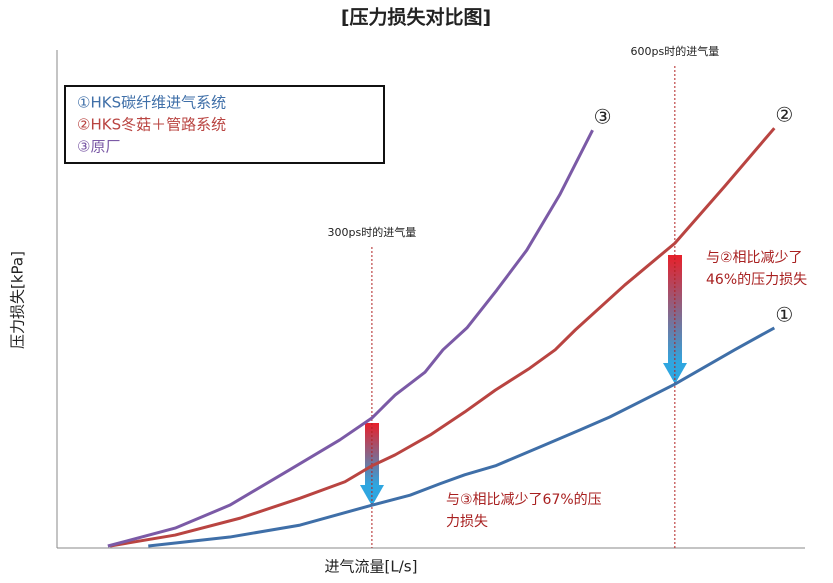  What do you see at coordinates (756, 280) in the screenshot?
I see `annotation: 46%的压力损失` at bounding box center [756, 280].